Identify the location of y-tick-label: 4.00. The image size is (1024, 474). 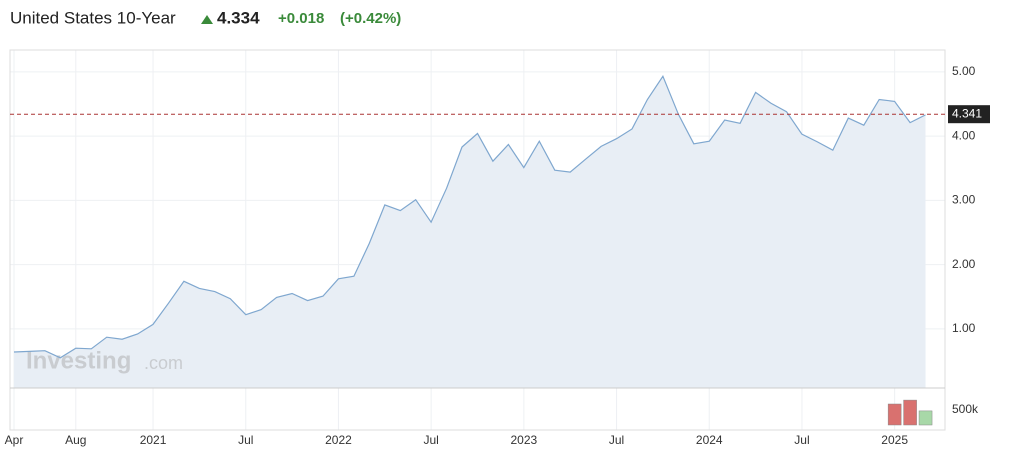
(964, 135).